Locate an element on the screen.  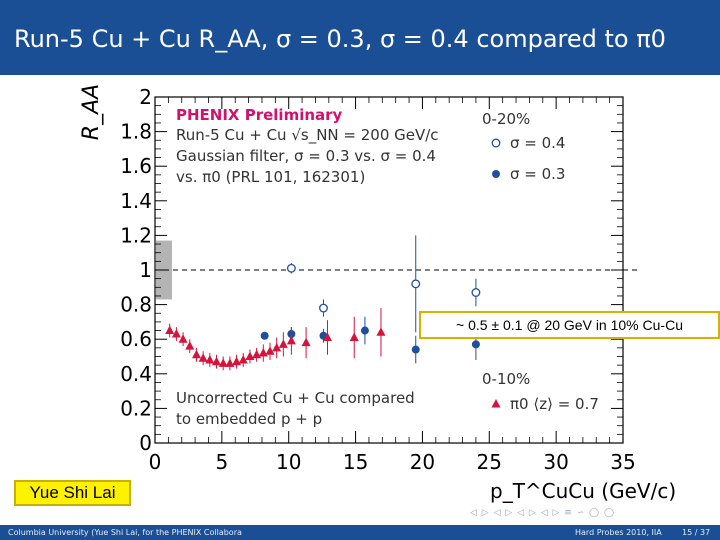
legend-label: σ = 0.4 is located at coordinates (537, 143).